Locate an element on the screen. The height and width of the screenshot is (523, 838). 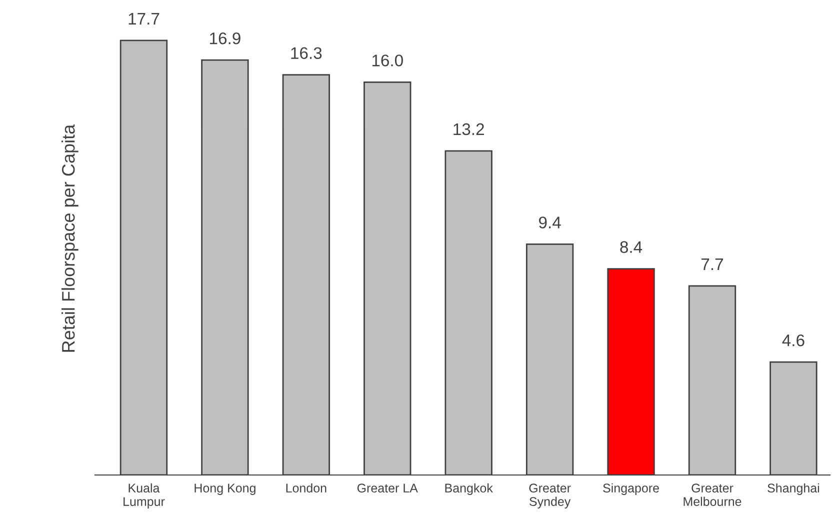
x-tick-label: Greater Syndey is located at coordinates (550, 496).